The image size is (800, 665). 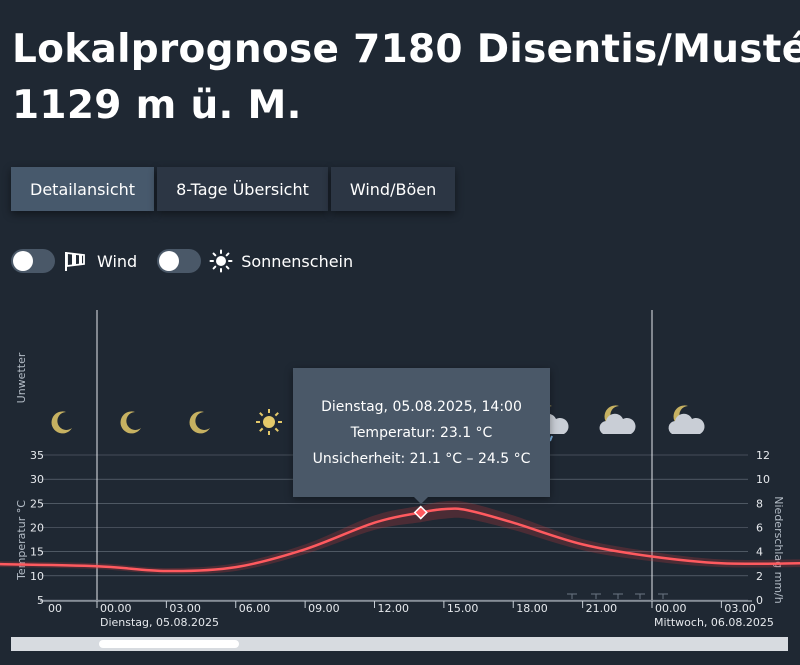 I want to click on tooltip-temperature: Temperatur: 23.1 °C, so click(x=421, y=433).